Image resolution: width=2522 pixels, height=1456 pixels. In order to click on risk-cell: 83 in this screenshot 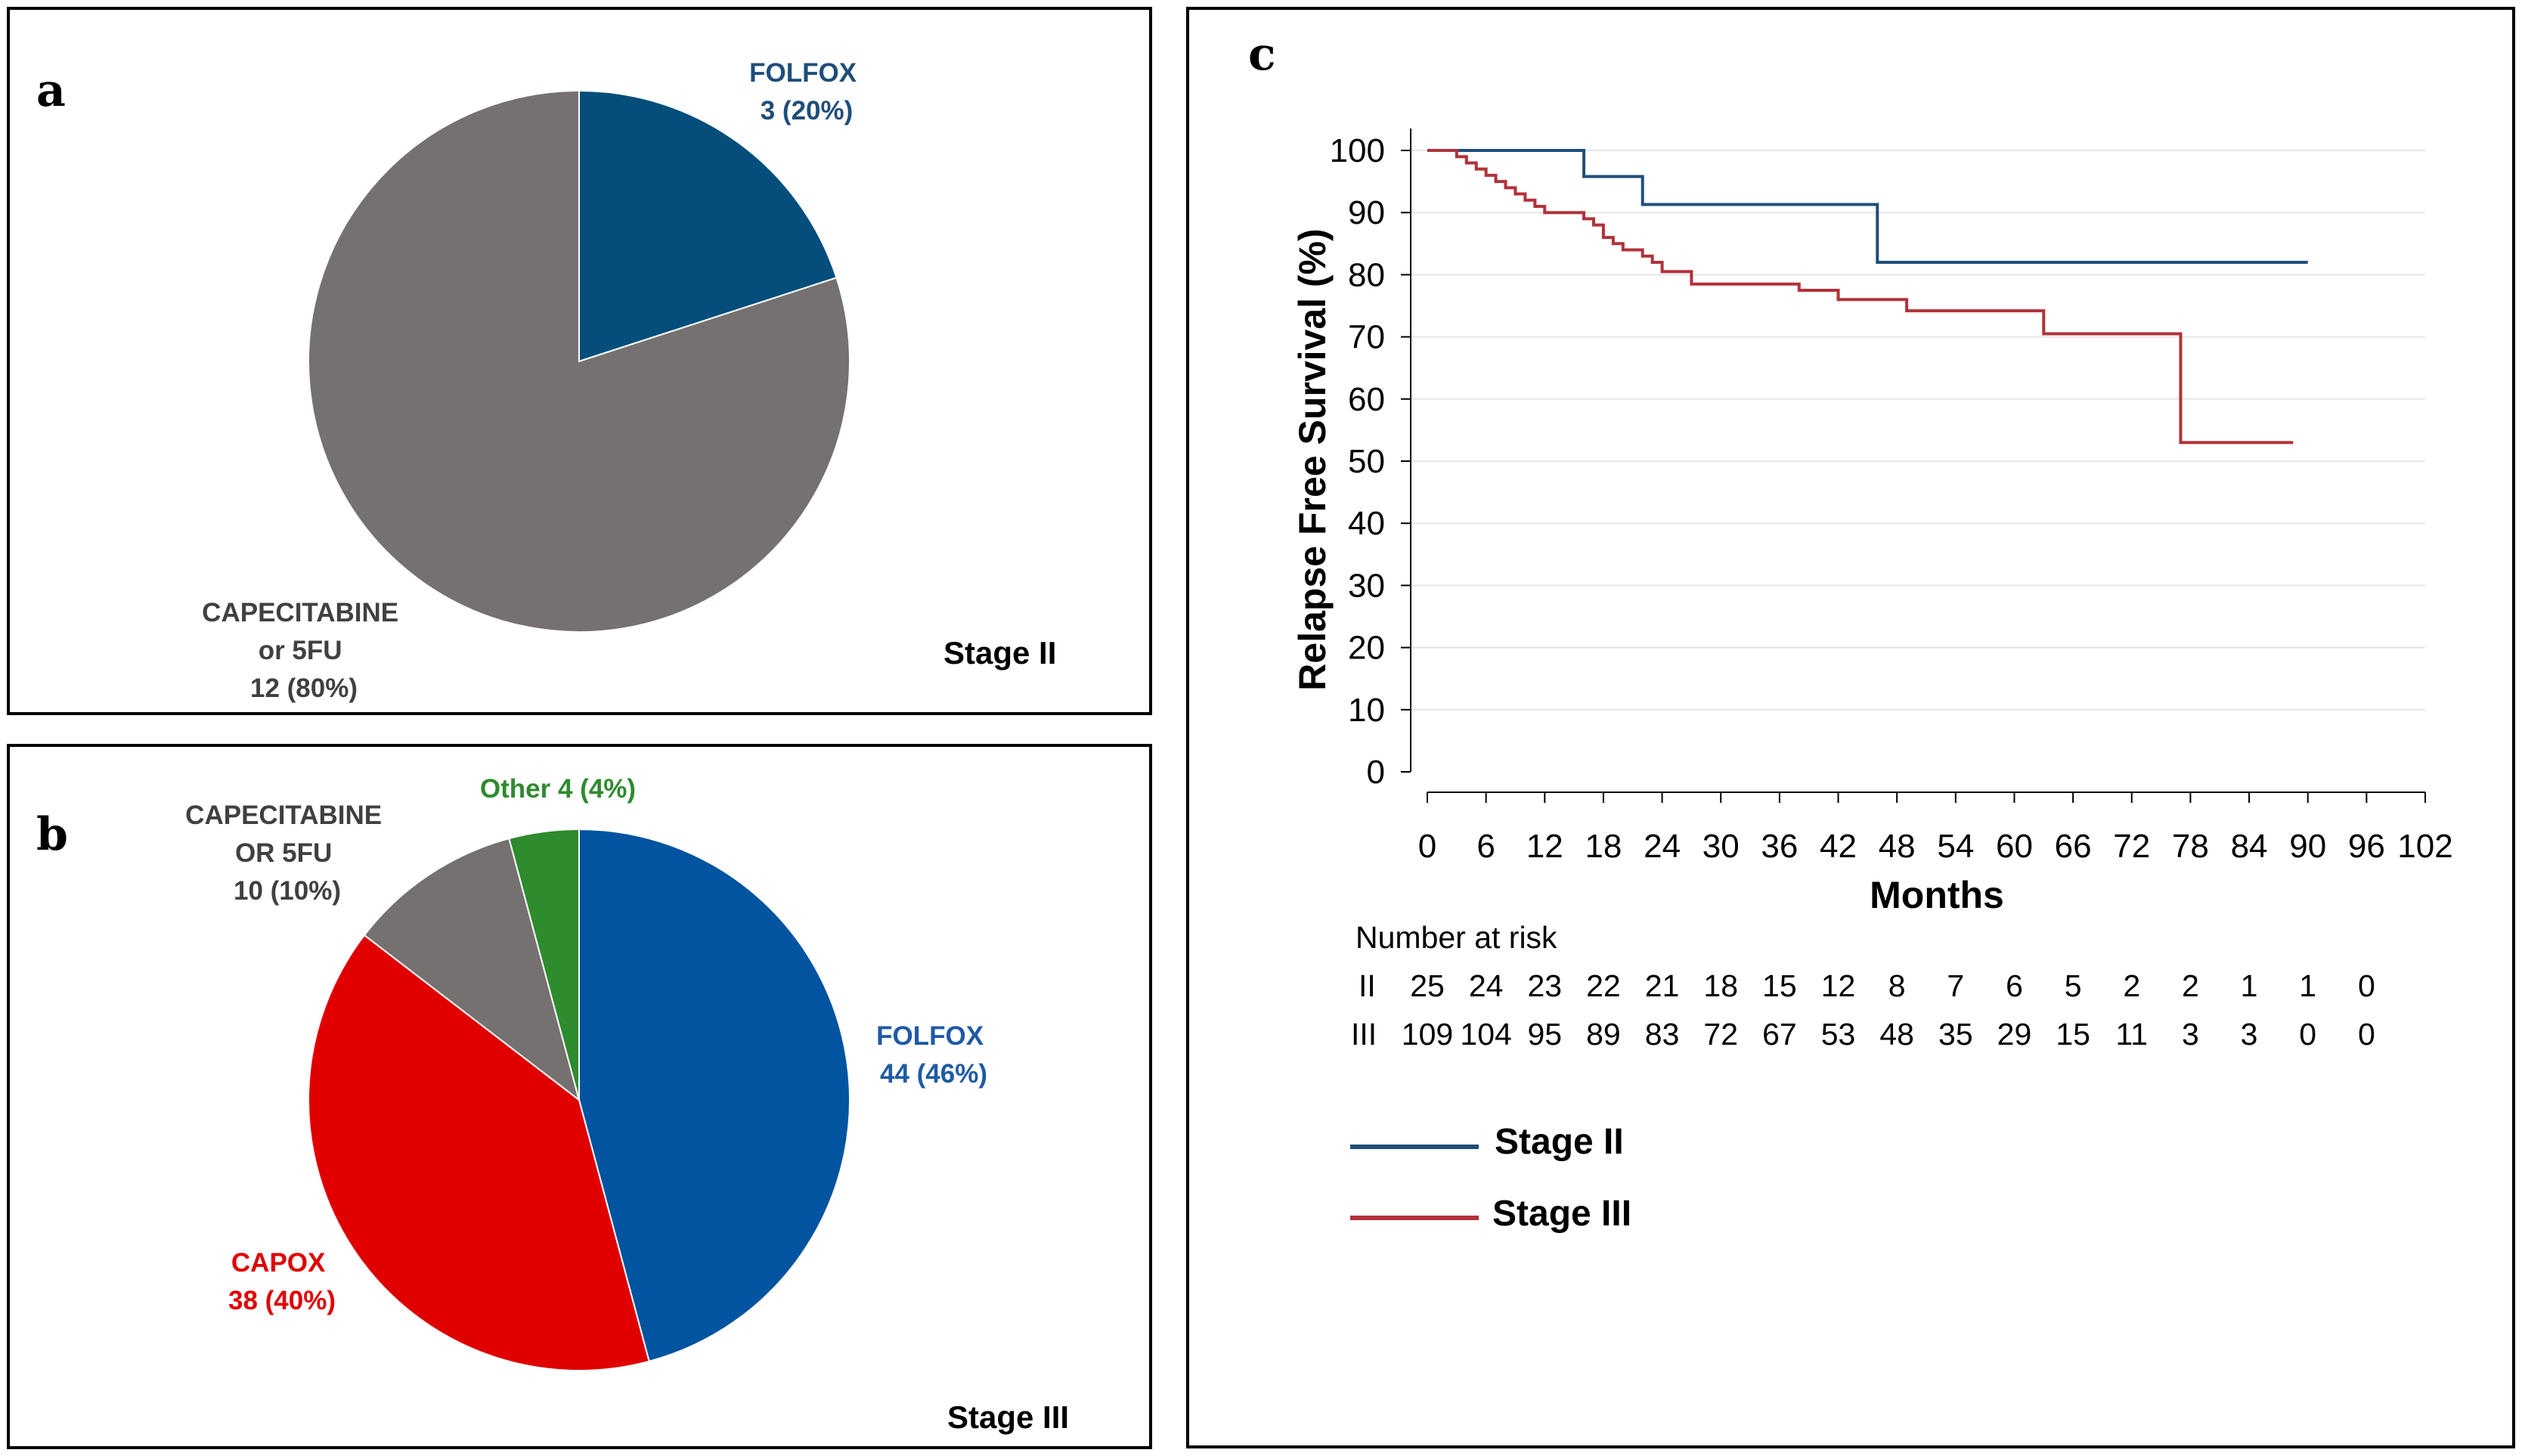, I will do `click(1662, 1034)`.